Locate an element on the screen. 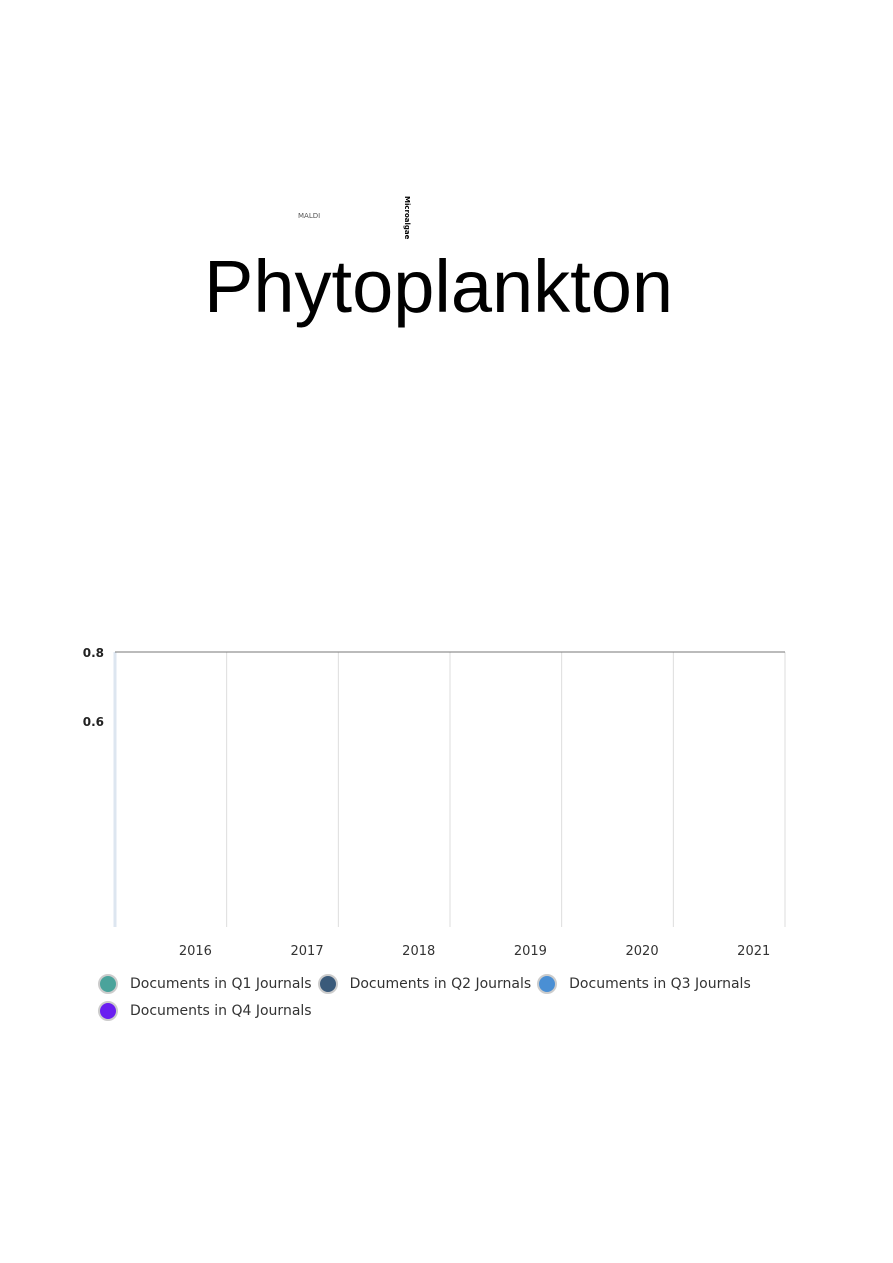 This screenshot has height=1263, width=893. x-tick-label: 2021 is located at coordinates (753, 951).